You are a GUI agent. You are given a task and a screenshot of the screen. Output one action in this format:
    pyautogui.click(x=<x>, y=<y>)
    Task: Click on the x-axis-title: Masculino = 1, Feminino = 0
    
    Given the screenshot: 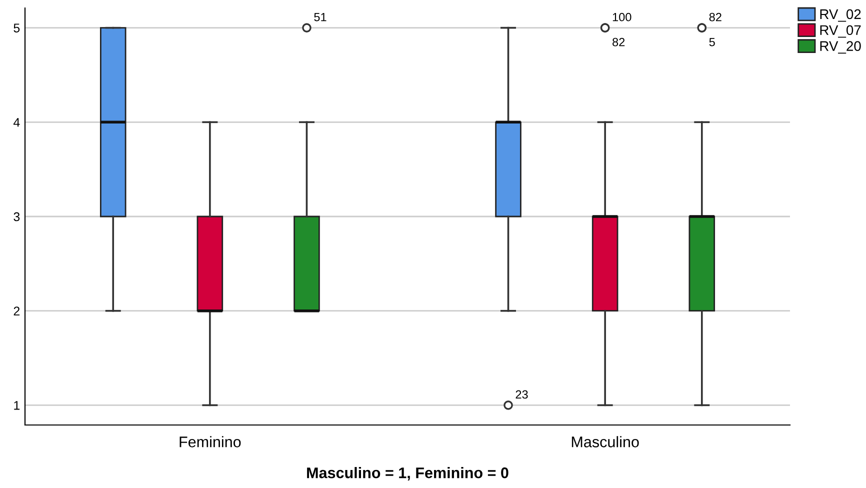 What is the action you would take?
    pyautogui.click(x=407, y=473)
    